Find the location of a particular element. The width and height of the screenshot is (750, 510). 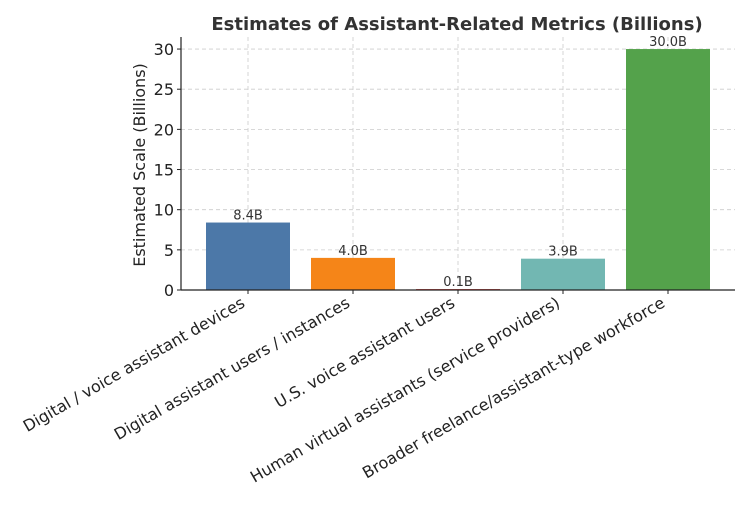

bar-value-label: 0.1B is located at coordinates (458, 282).